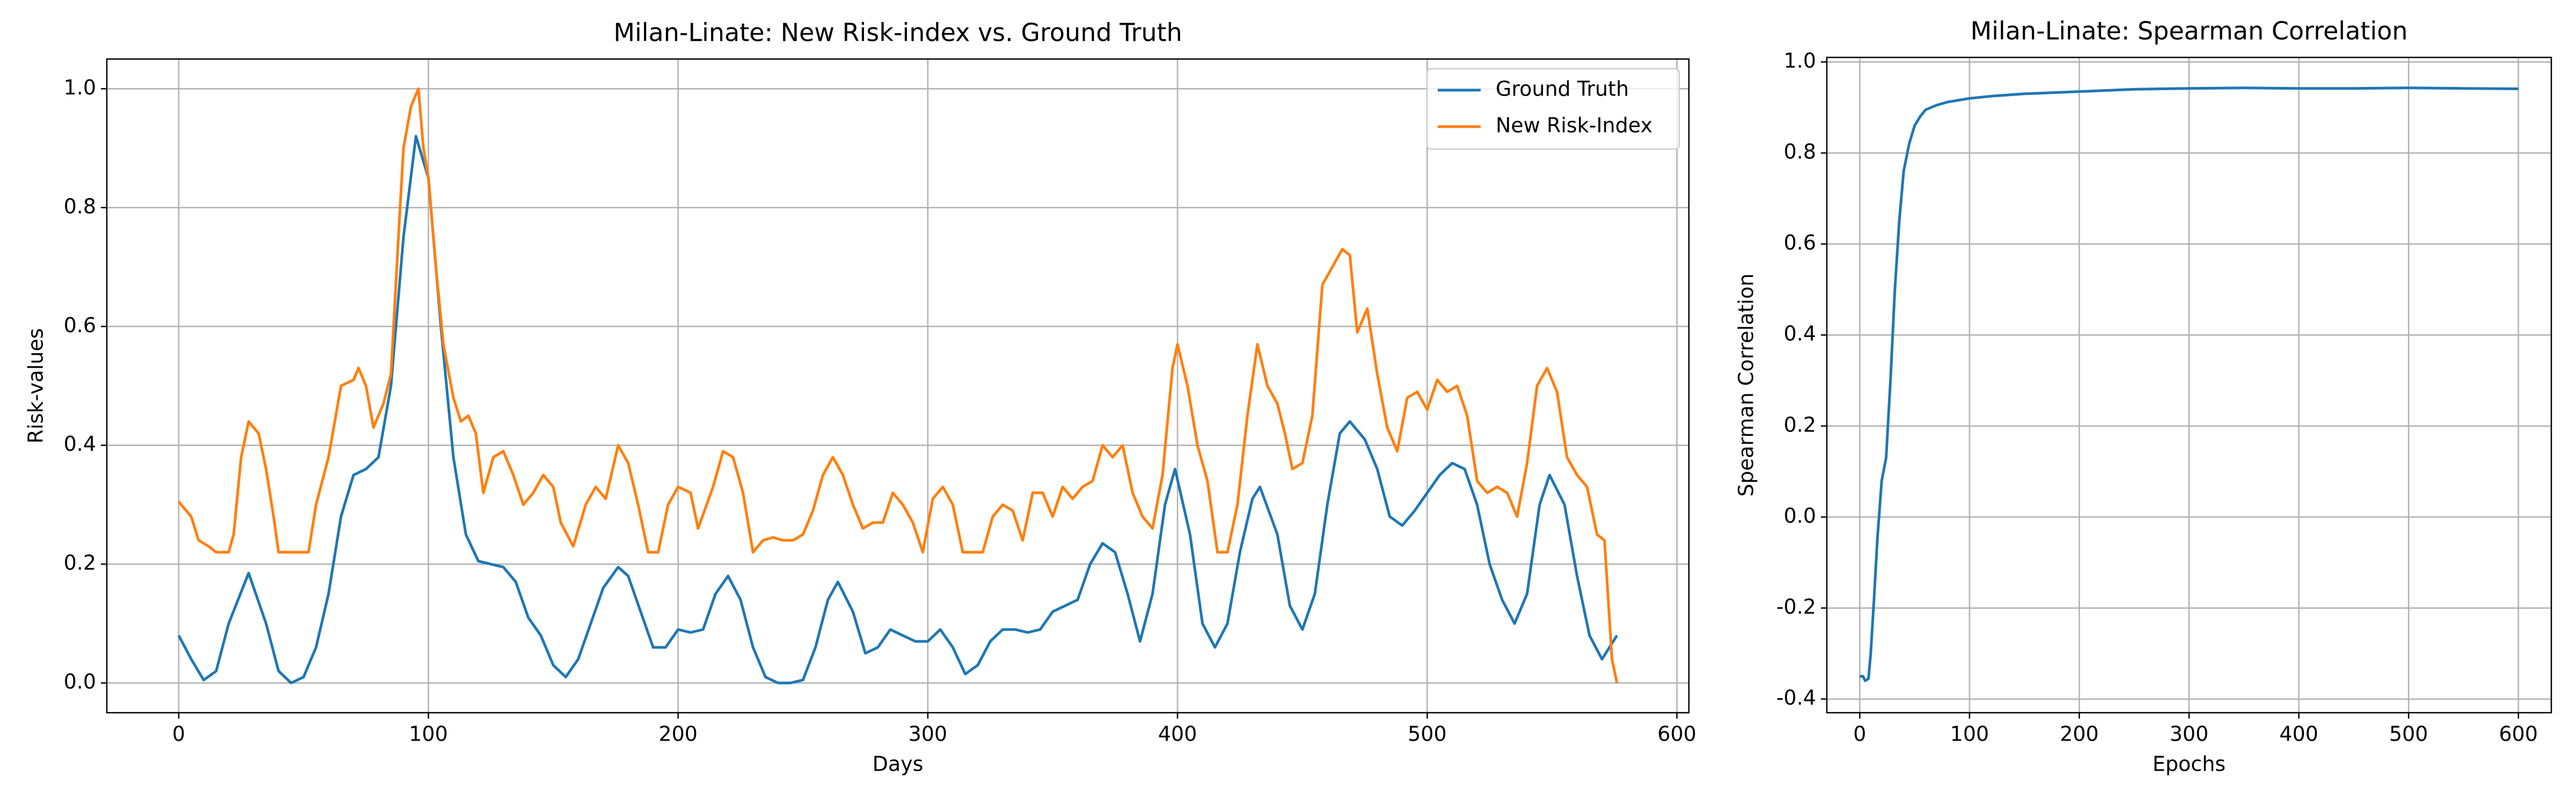 This screenshot has width=2576, height=805. Describe the element at coordinates (1796, 697) in the screenshot. I see `y-tick-label: -0.4` at that location.